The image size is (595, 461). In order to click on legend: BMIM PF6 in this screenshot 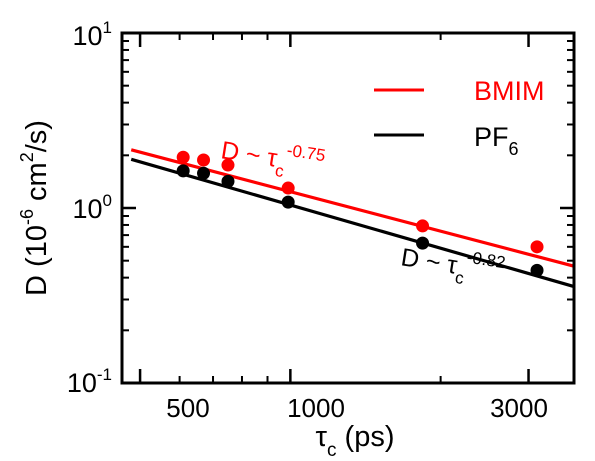, I will do `click(459, 117)`.